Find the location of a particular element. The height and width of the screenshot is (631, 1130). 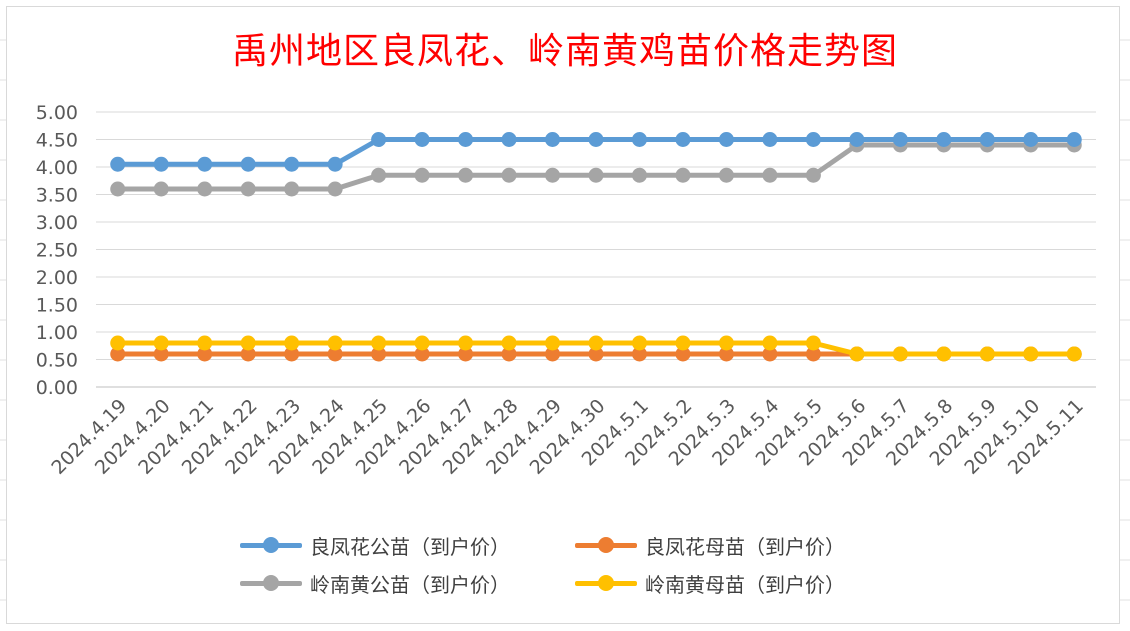

y-tick-label: 2.00 is located at coordinates (57, 278).